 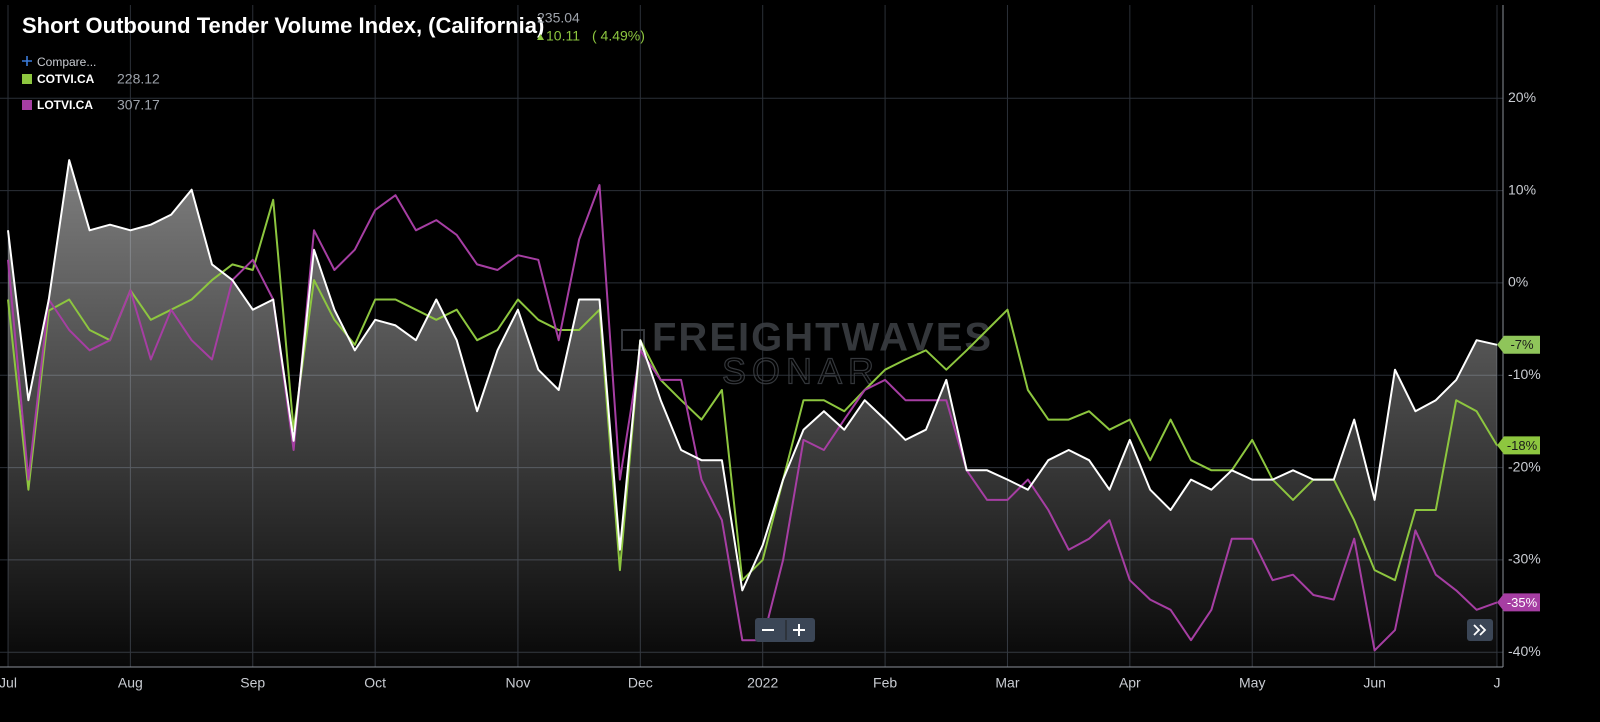 What do you see at coordinates (1524, 466) in the screenshot?
I see `y-tick-label: -20%` at bounding box center [1524, 466].